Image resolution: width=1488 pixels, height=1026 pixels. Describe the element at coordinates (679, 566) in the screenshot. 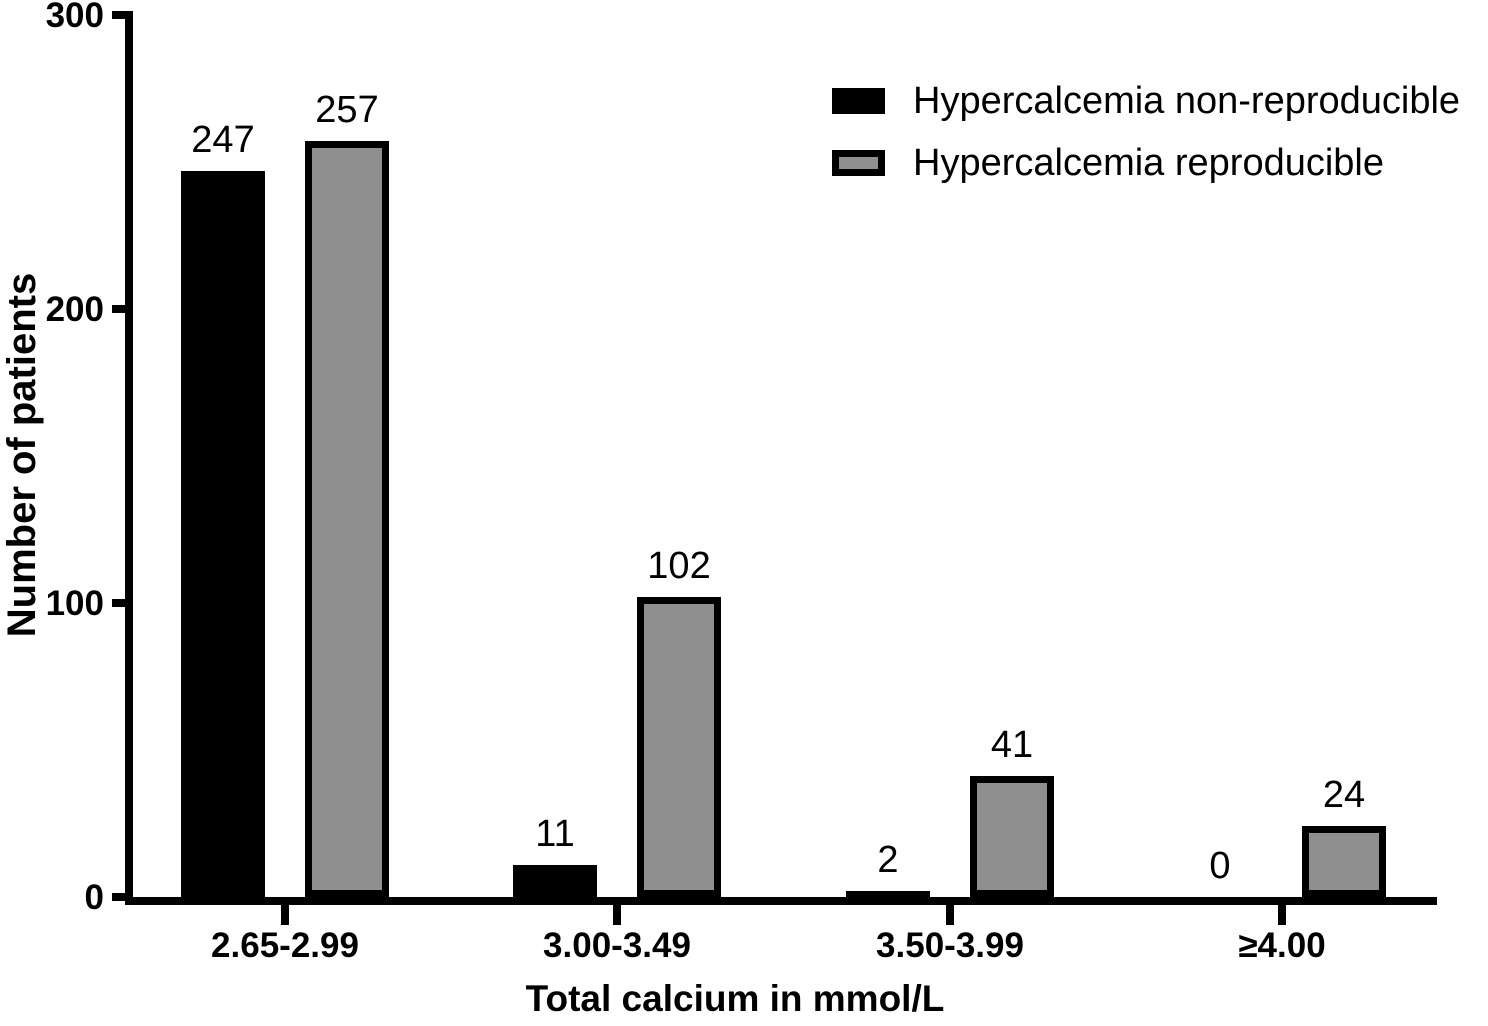

I see `bar-value-label: 102` at that location.